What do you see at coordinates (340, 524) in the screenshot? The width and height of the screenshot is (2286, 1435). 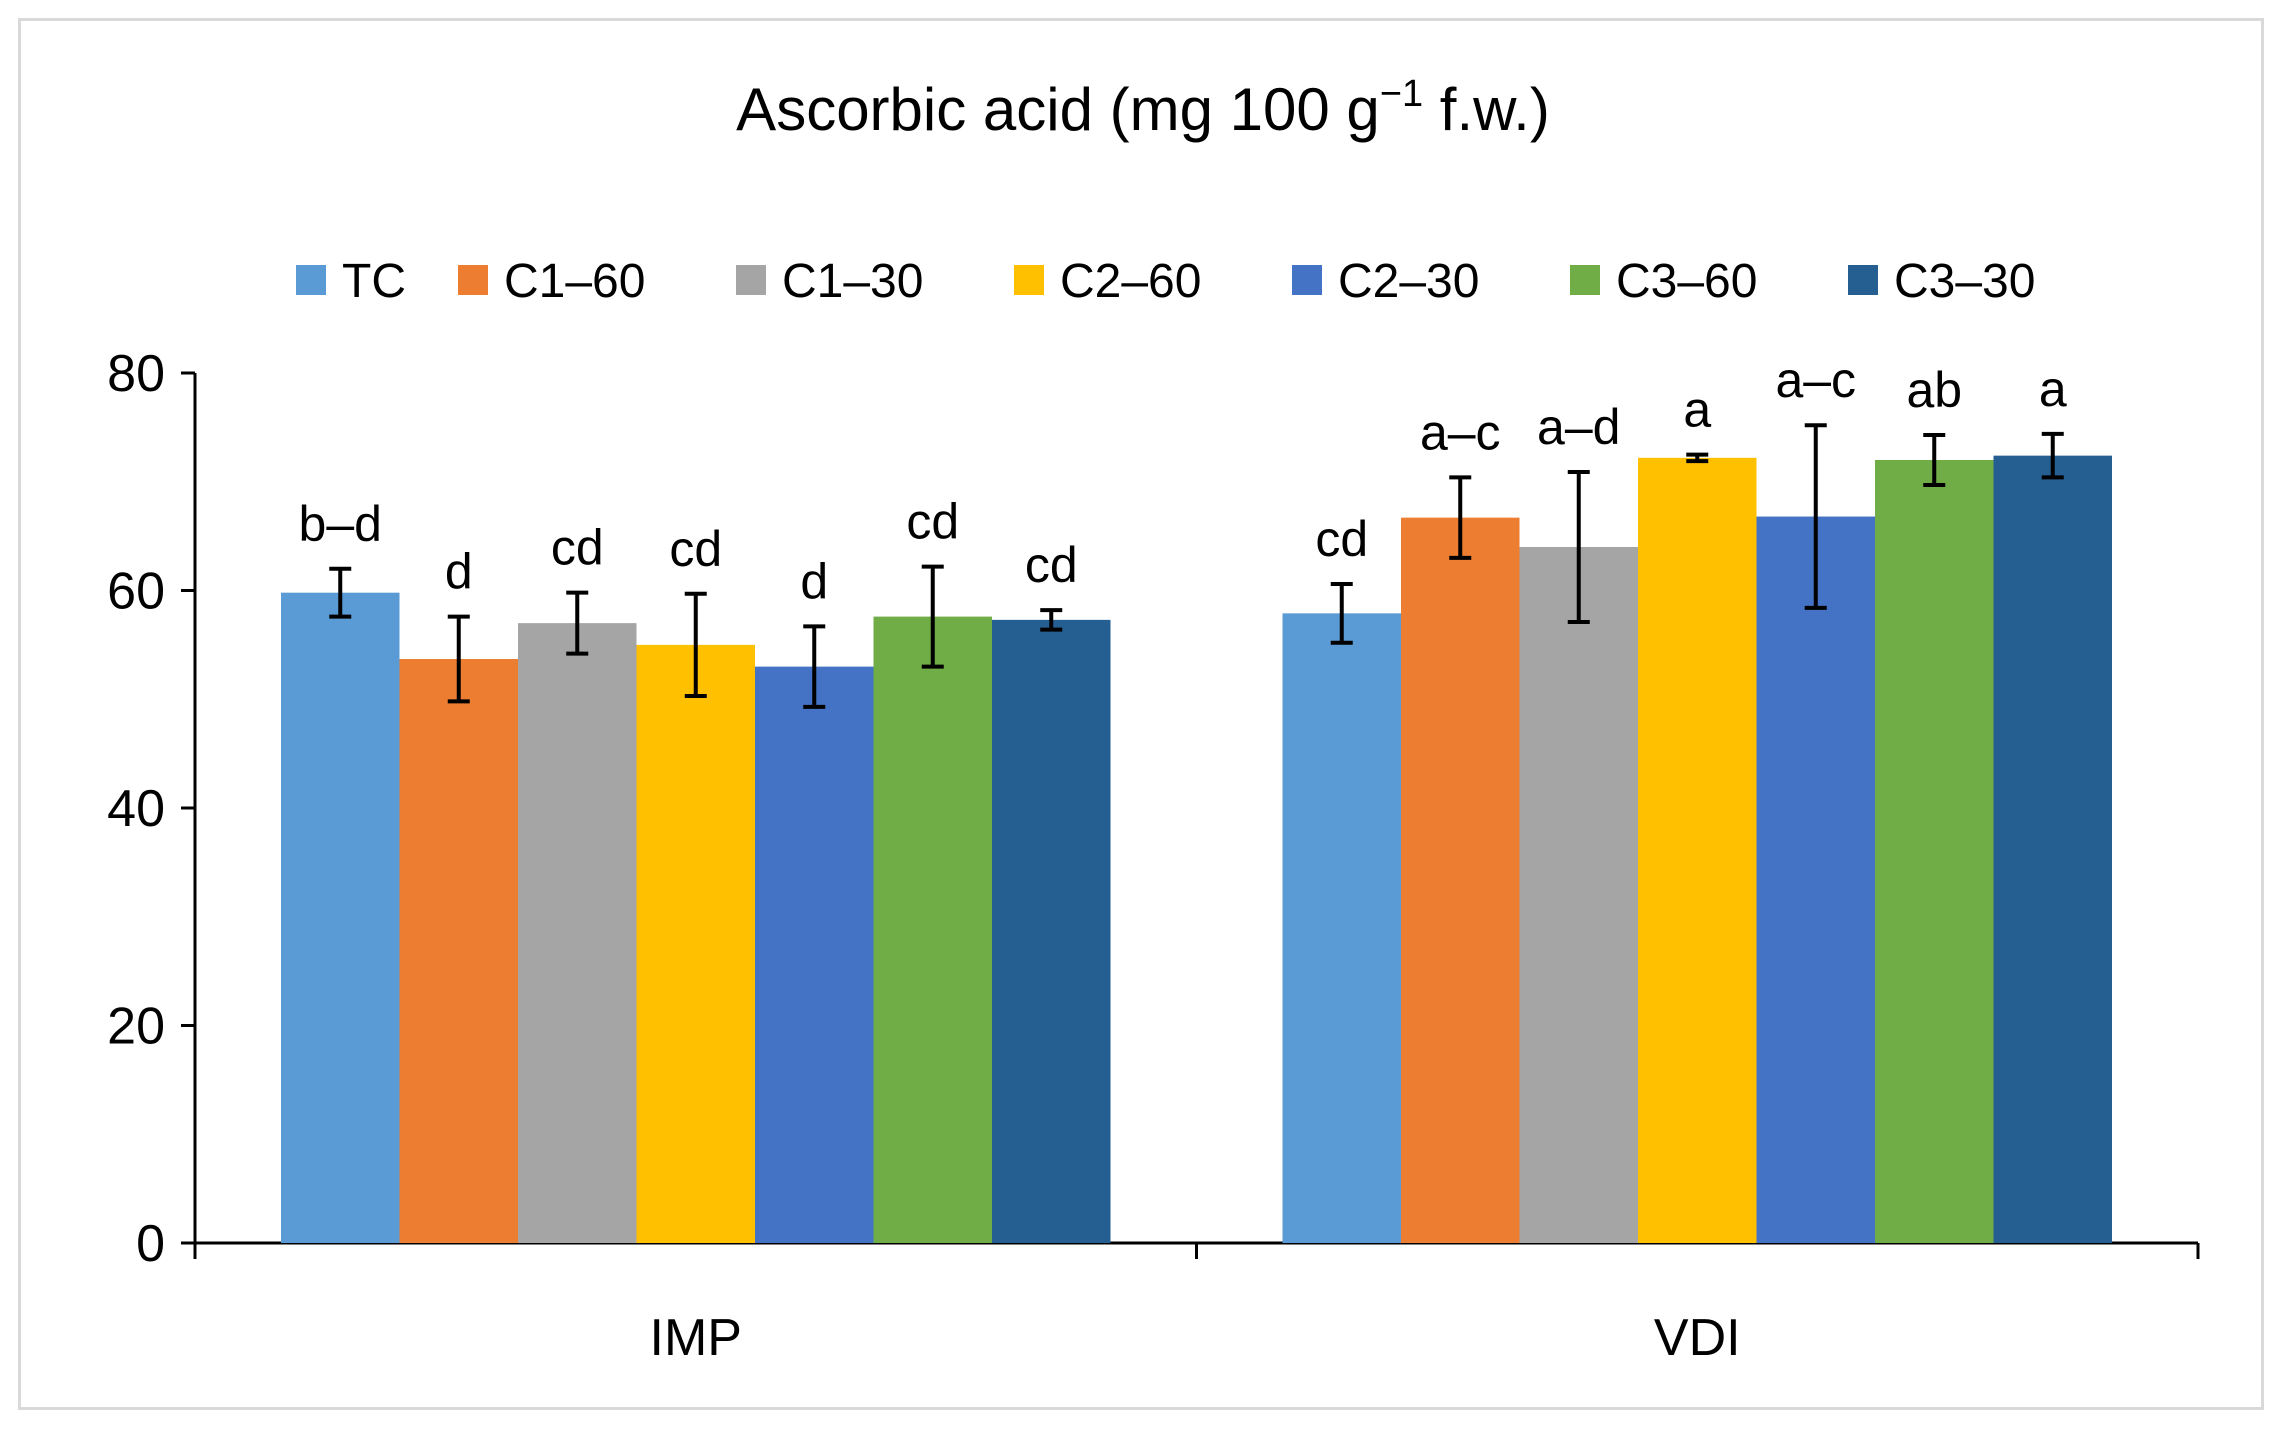 I see `significance-letter: b–d` at bounding box center [340, 524].